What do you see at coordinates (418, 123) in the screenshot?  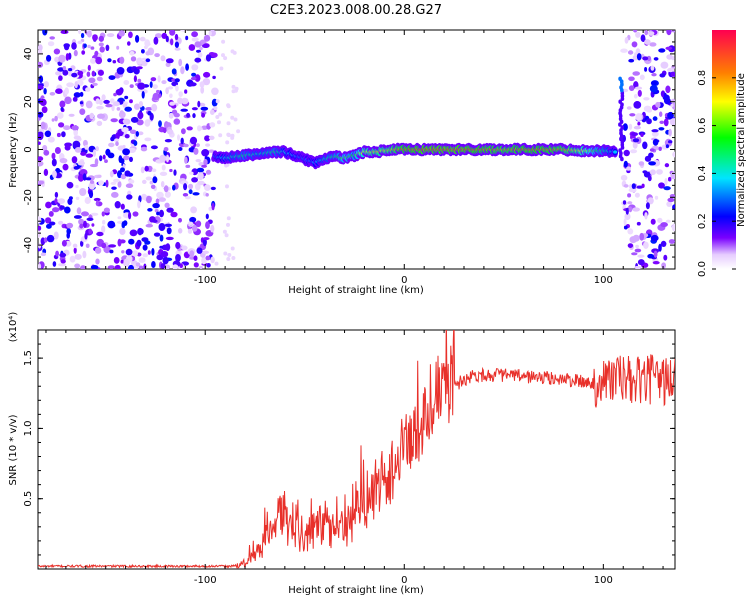 I see `heatmap-ridge-layer` at bounding box center [418, 123].